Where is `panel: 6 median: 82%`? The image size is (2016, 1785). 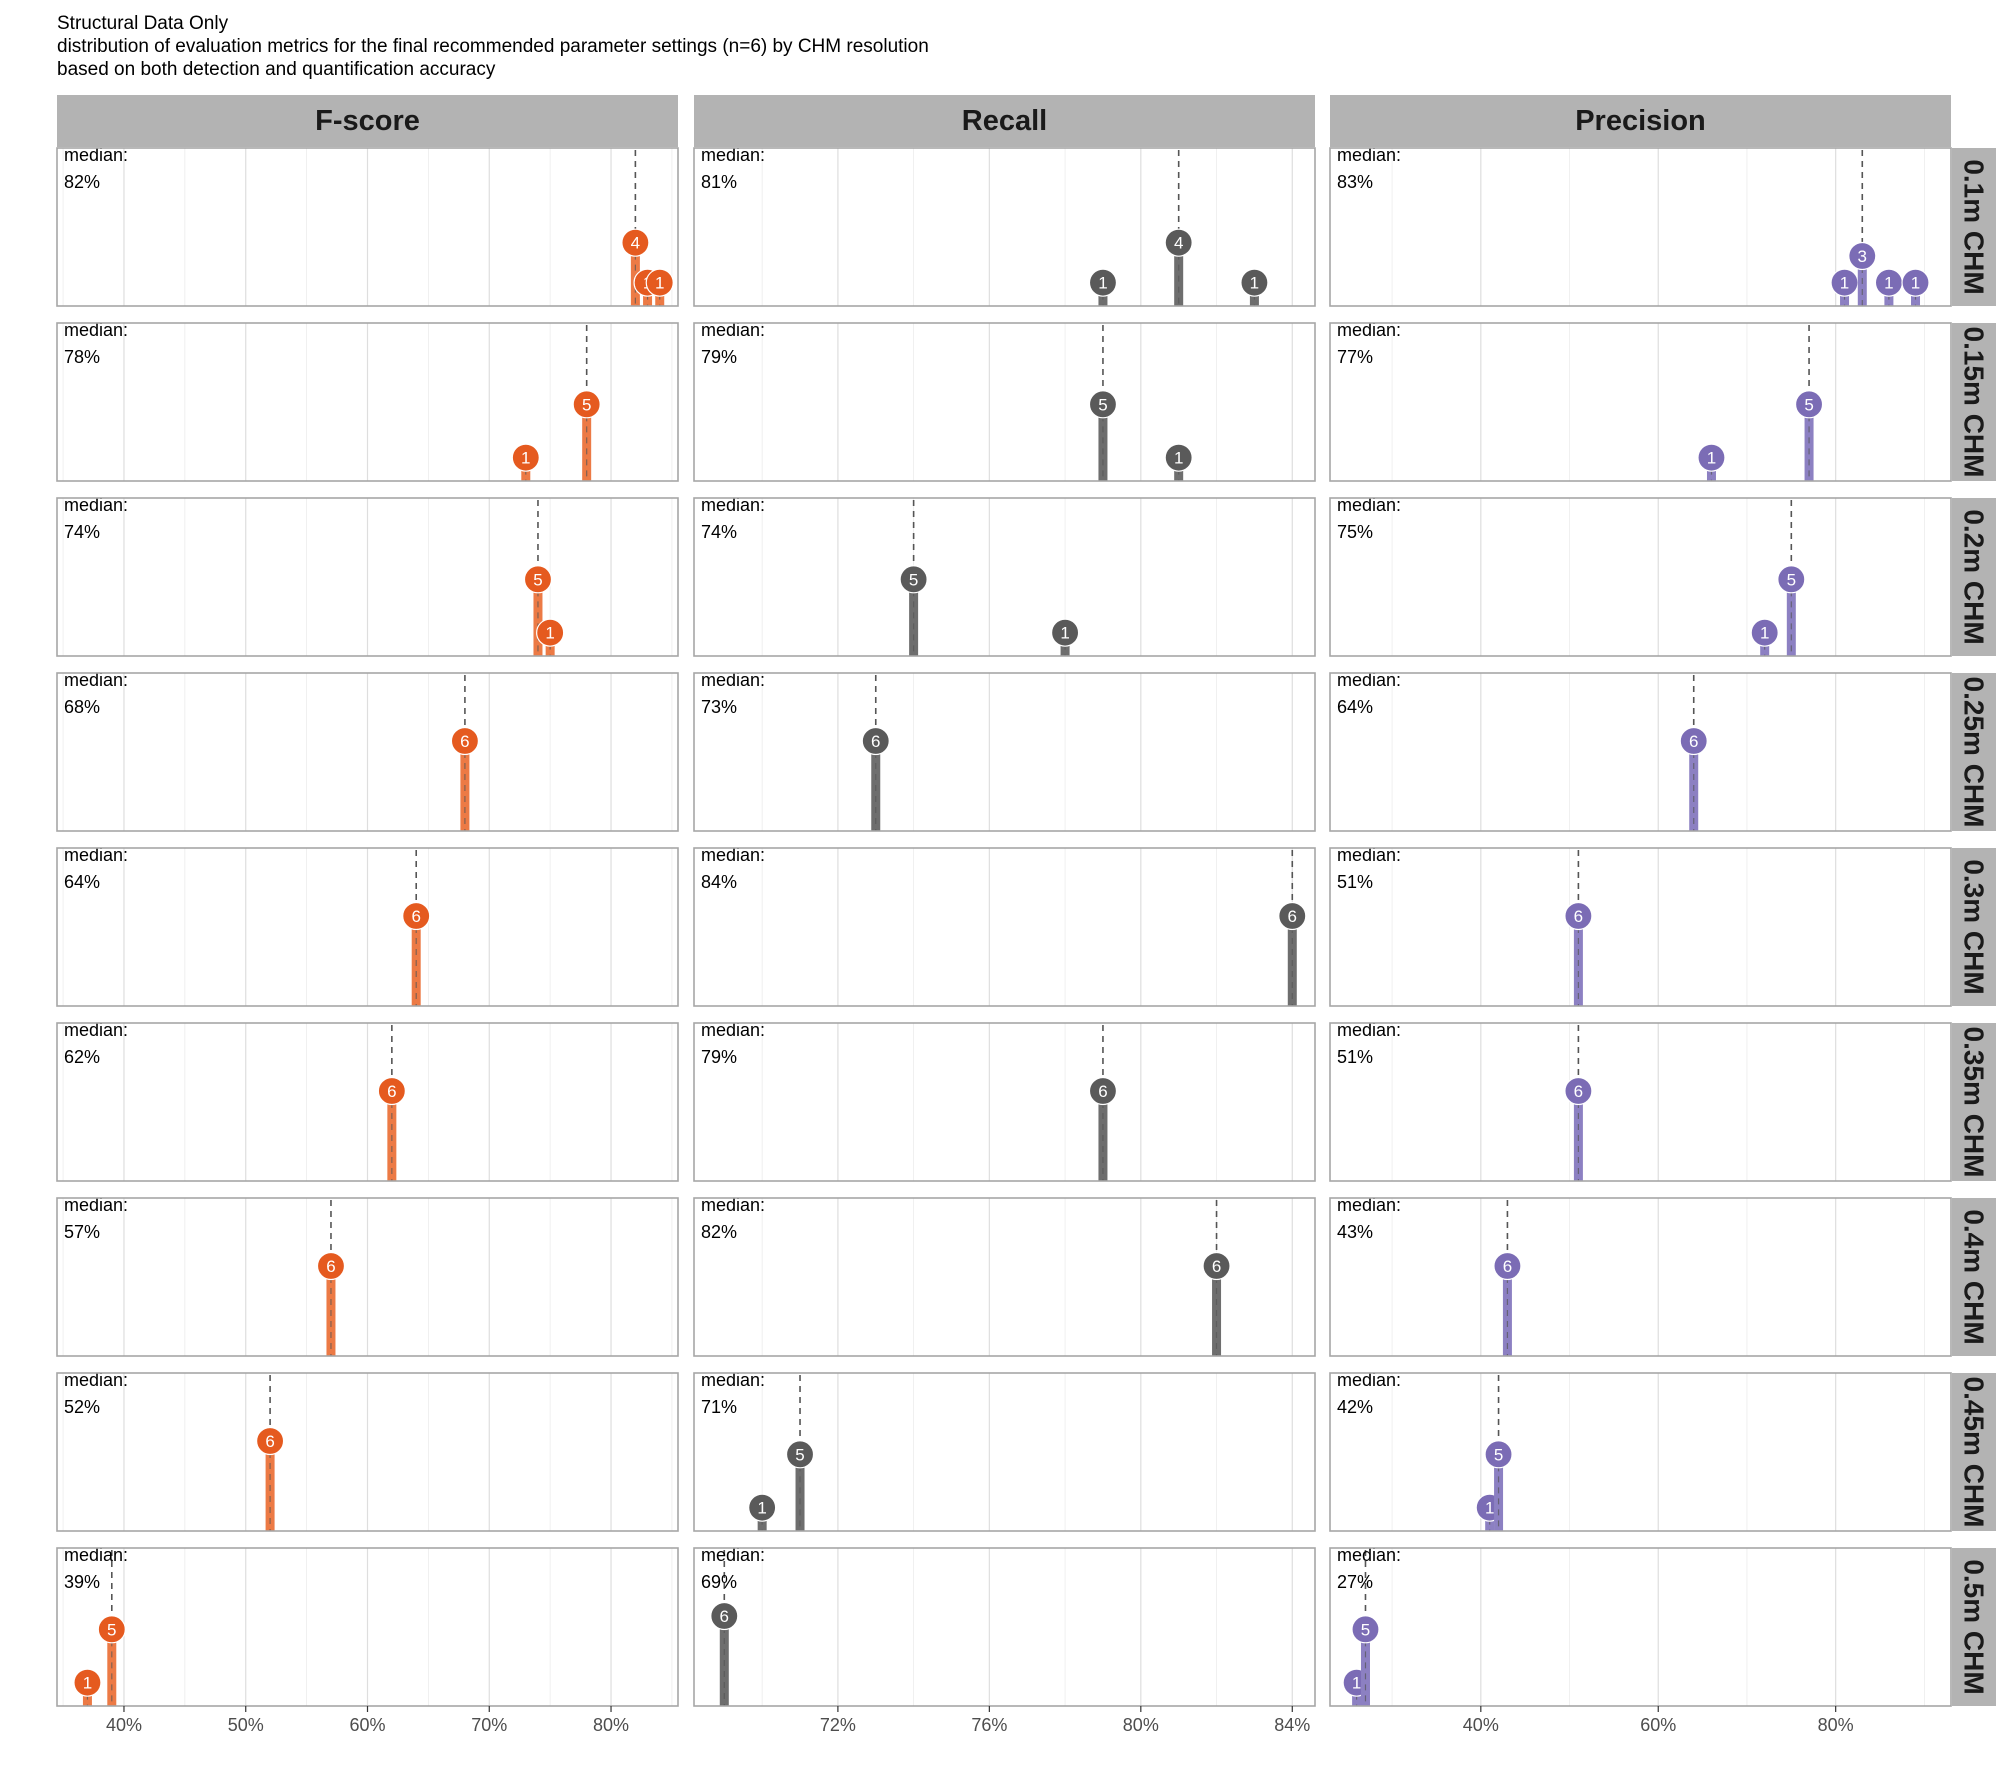
panel: 6 median: 82% is located at coordinates (1004, 1276).